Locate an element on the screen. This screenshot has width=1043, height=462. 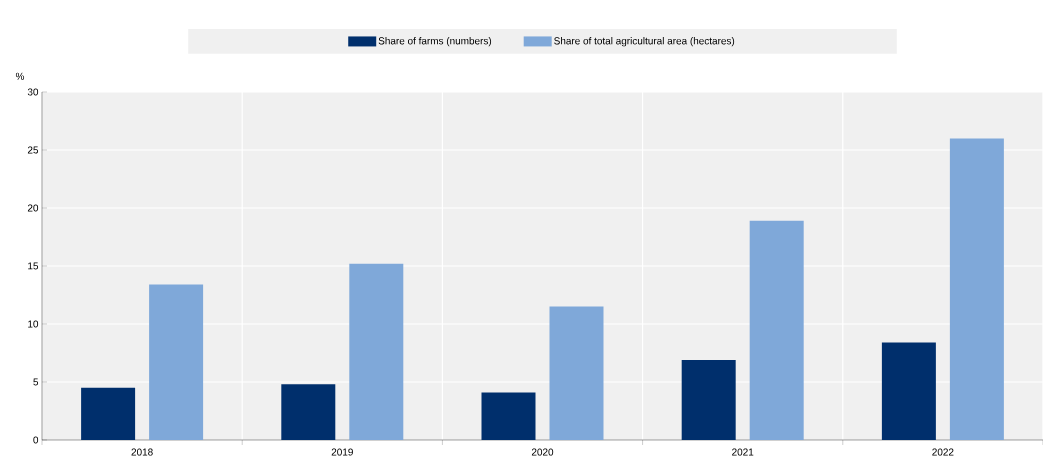
x-tick-label: 2019 is located at coordinates (342, 452).